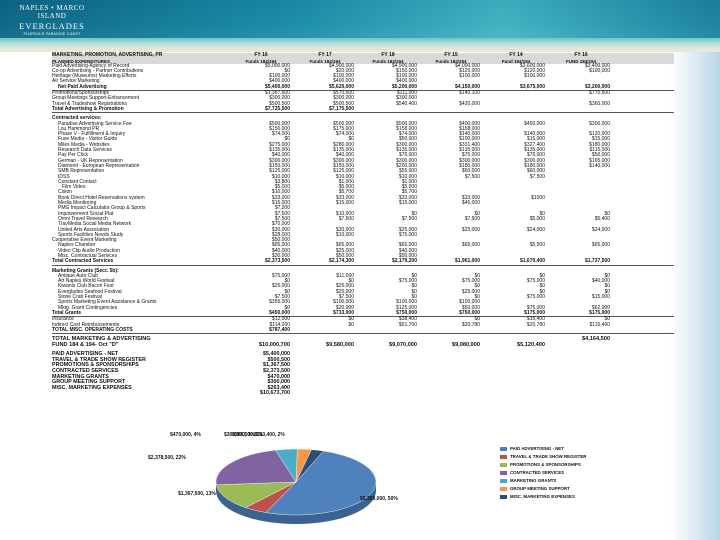  What do you see at coordinates (466, 345) in the screenshot?
I see `row-value: $9,080,000` at bounding box center [466, 345].